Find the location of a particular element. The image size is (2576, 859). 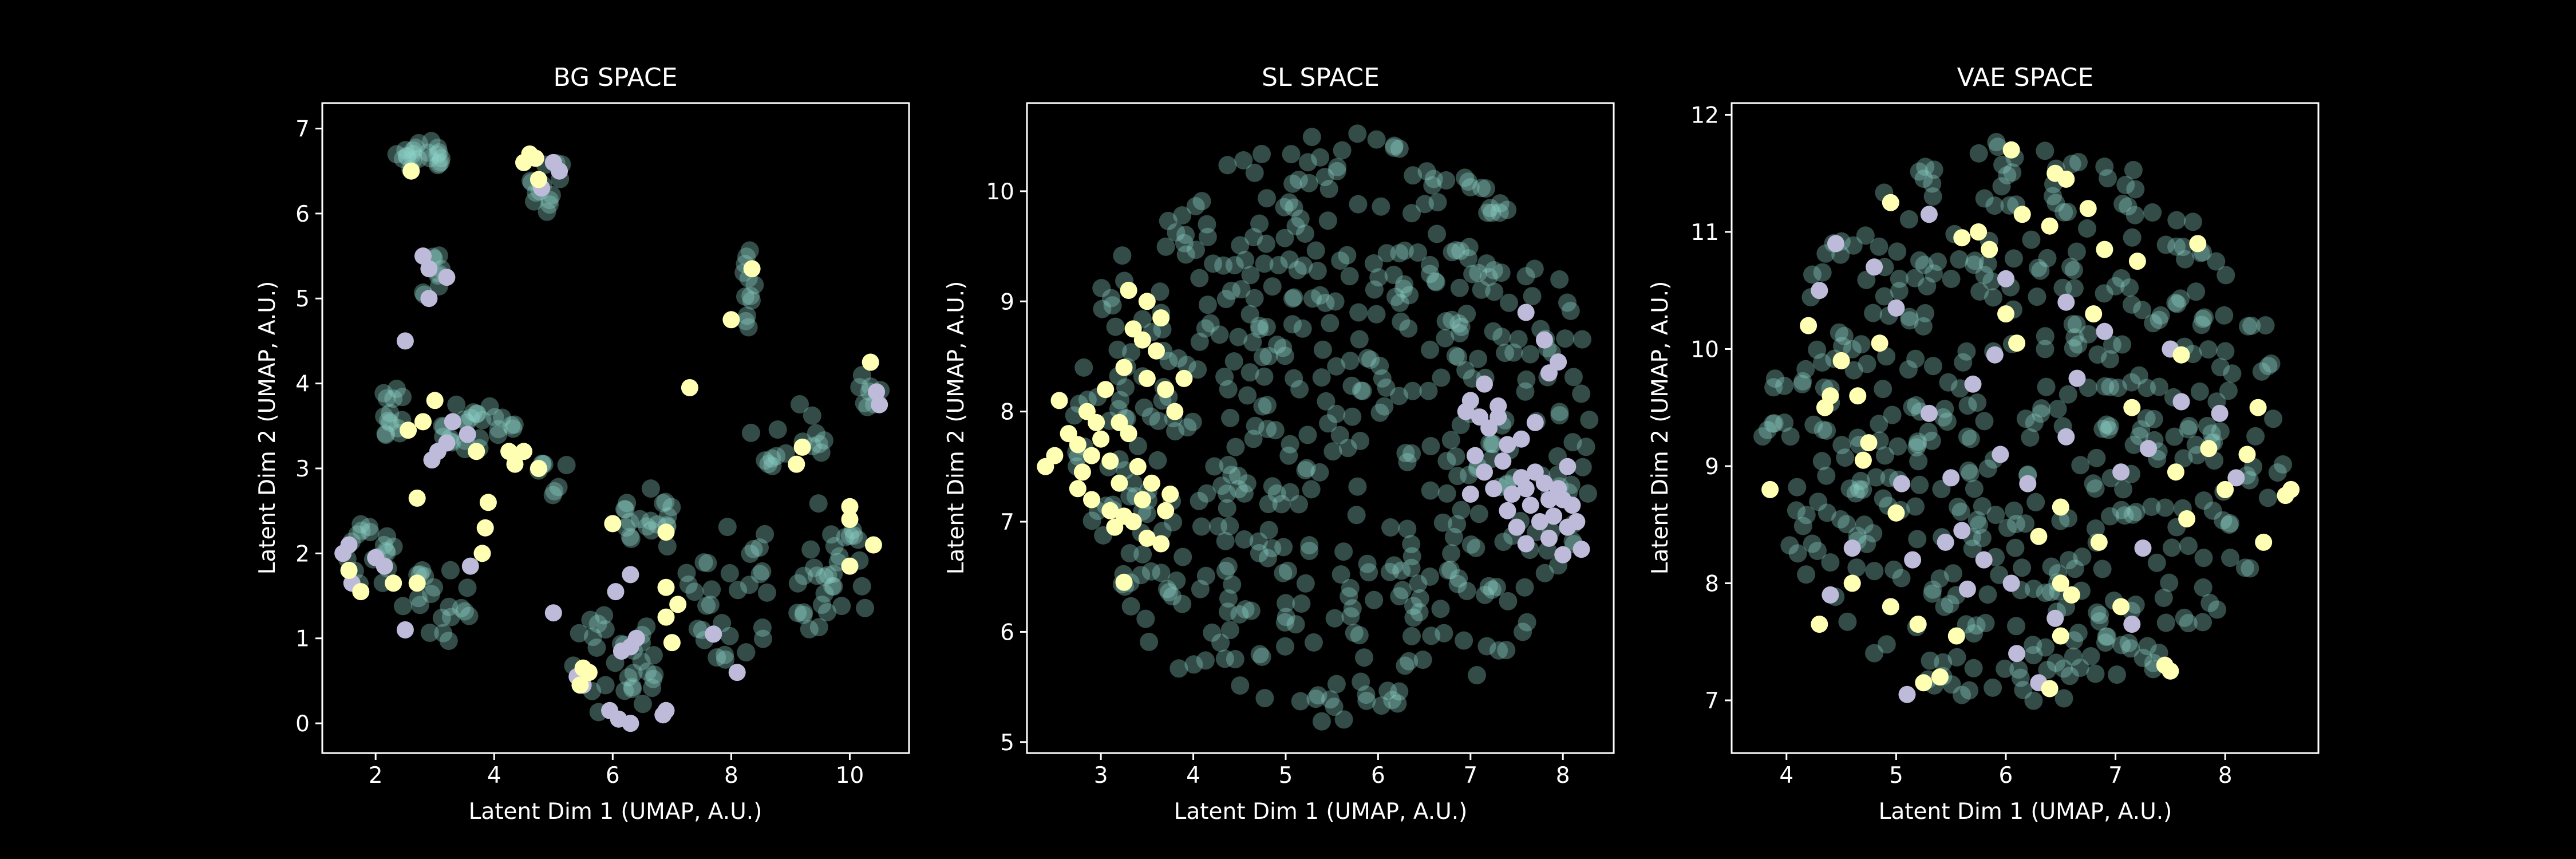

panel-title: VAE SPACE is located at coordinates (2025, 77).